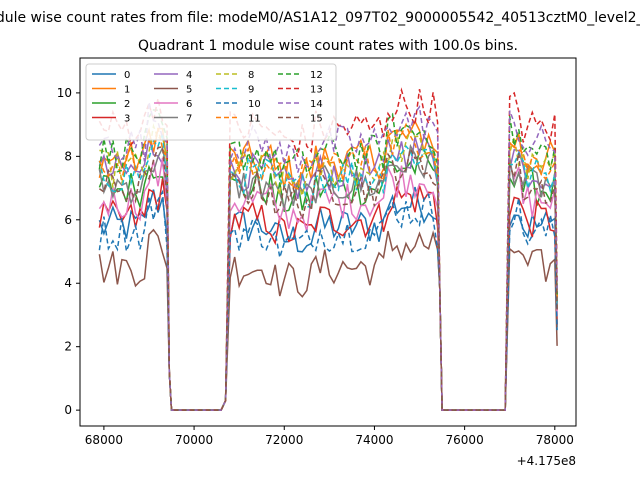 This screenshot has height=480, width=640. I want to click on legend-label-15: 15, so click(316, 119).